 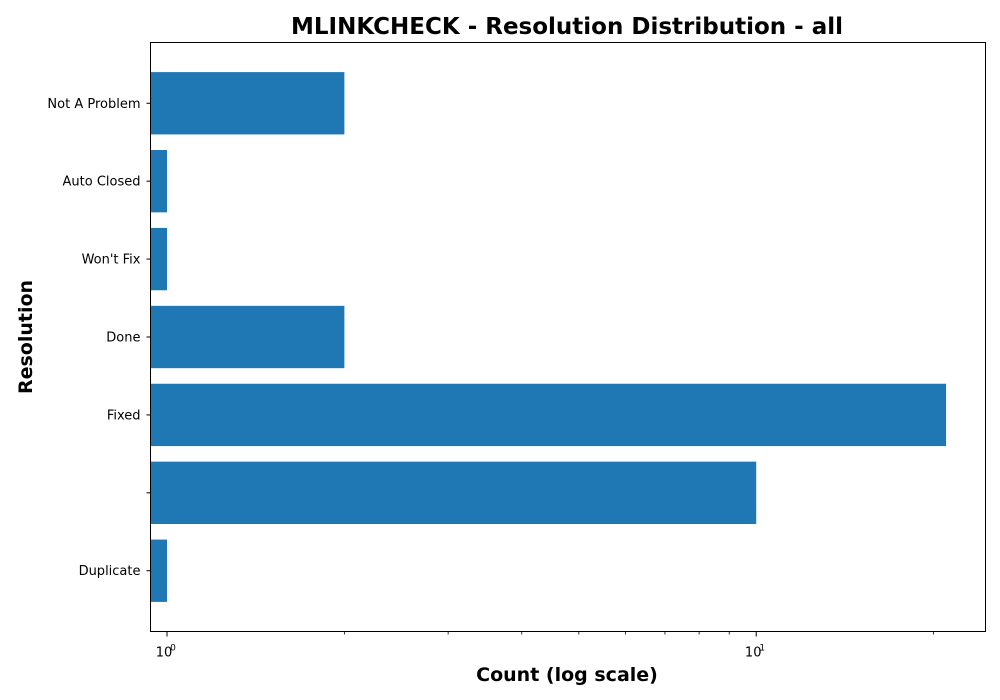 What do you see at coordinates (102, 182) in the screenshot?
I see `y-tick-label: Auto Closed` at bounding box center [102, 182].